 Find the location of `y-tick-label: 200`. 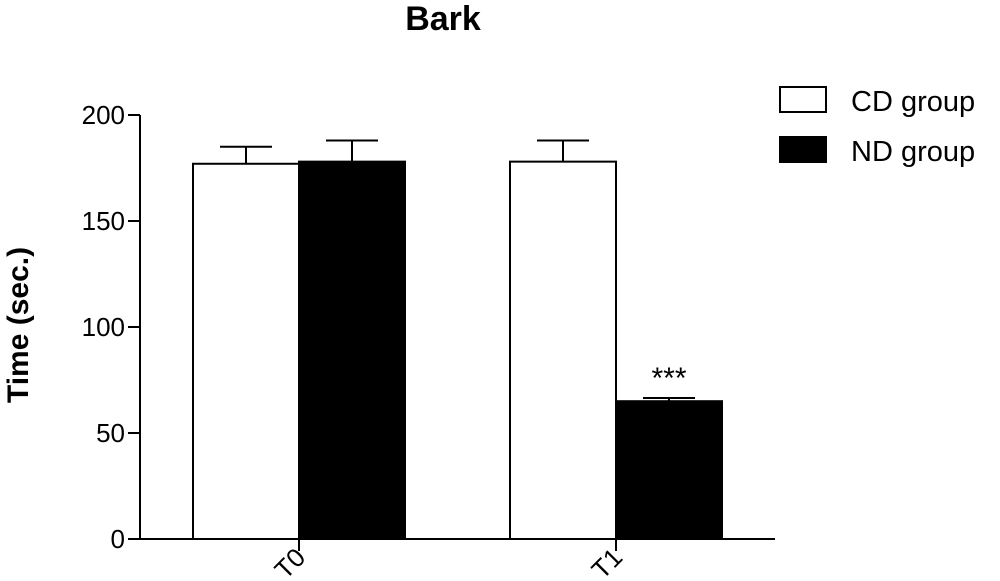

y-tick-label: 200 is located at coordinates (103, 115).